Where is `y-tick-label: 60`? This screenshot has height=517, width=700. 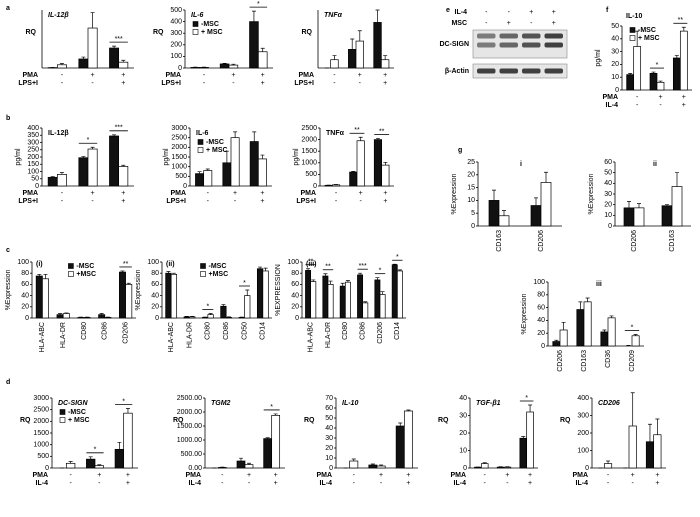
y-tick-label: 60 is located at coordinates (329, 408).